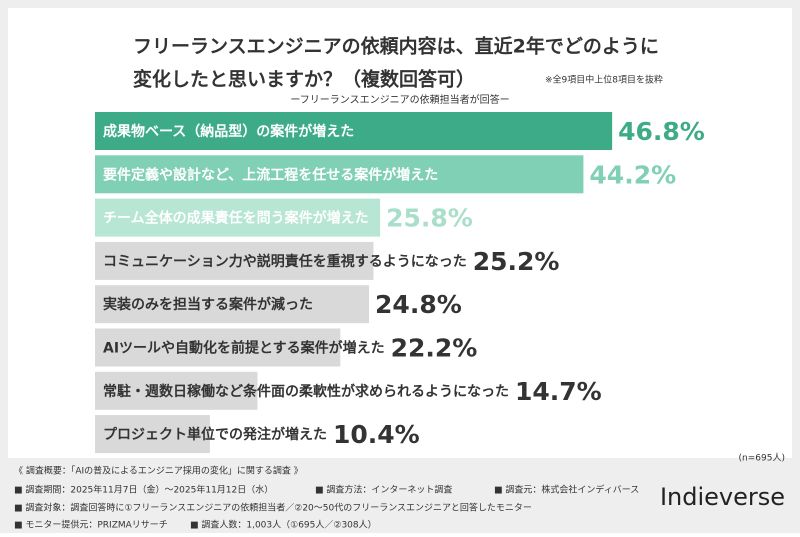  I want to click on value-label: 25.2%, so click(516, 261).